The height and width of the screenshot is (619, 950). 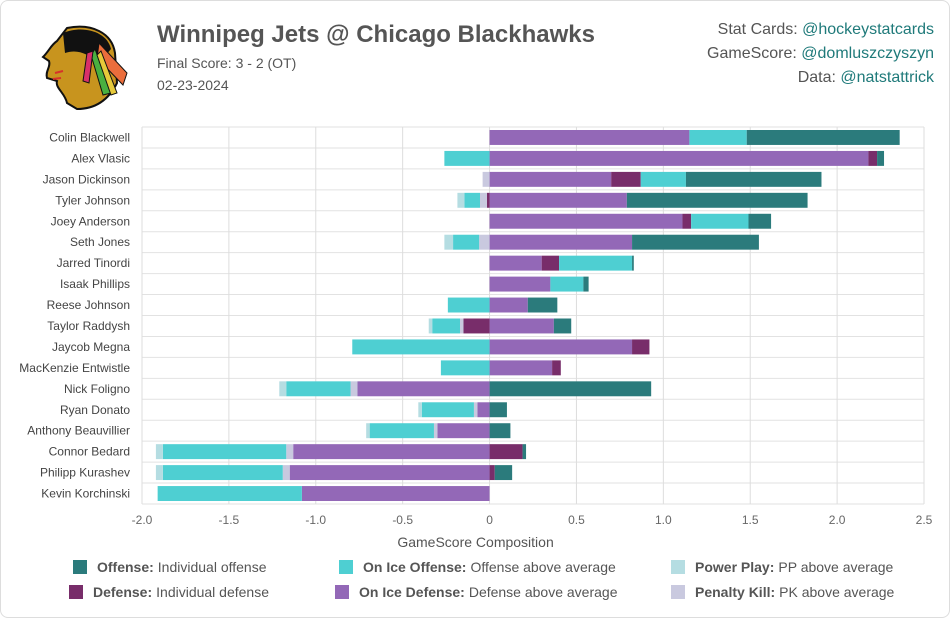 I want to click on legend-desc: Individual defense, so click(x=213, y=592).